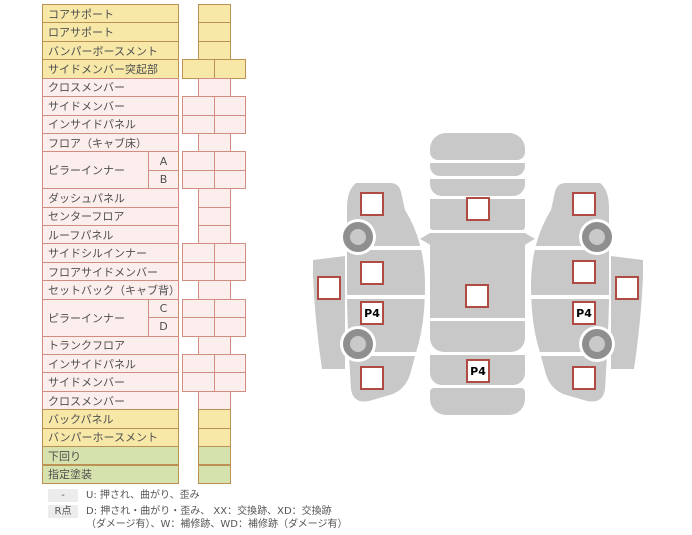  Describe the element at coordinates (110, 419) in the screenshot. I see `part-label: バックパネル` at that location.